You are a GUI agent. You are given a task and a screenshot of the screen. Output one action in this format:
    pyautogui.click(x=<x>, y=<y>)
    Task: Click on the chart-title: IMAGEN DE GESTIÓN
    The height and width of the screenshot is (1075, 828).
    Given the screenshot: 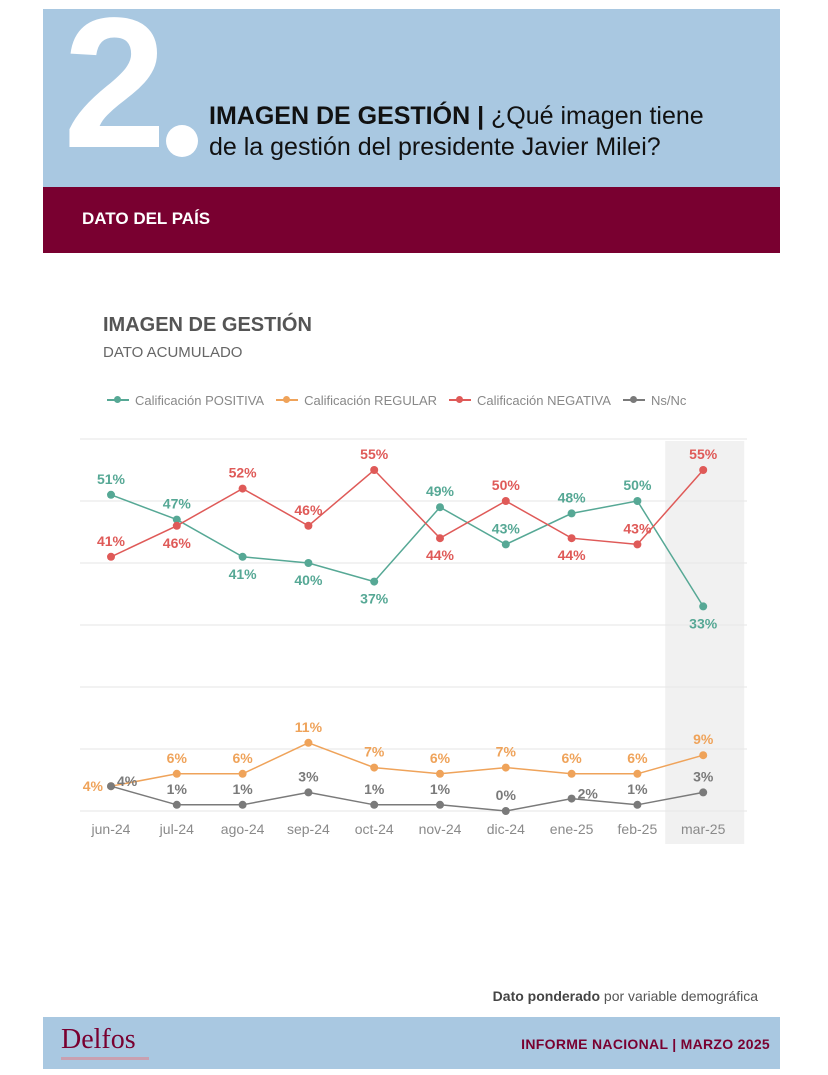 What is the action you would take?
    pyautogui.click(x=207, y=325)
    